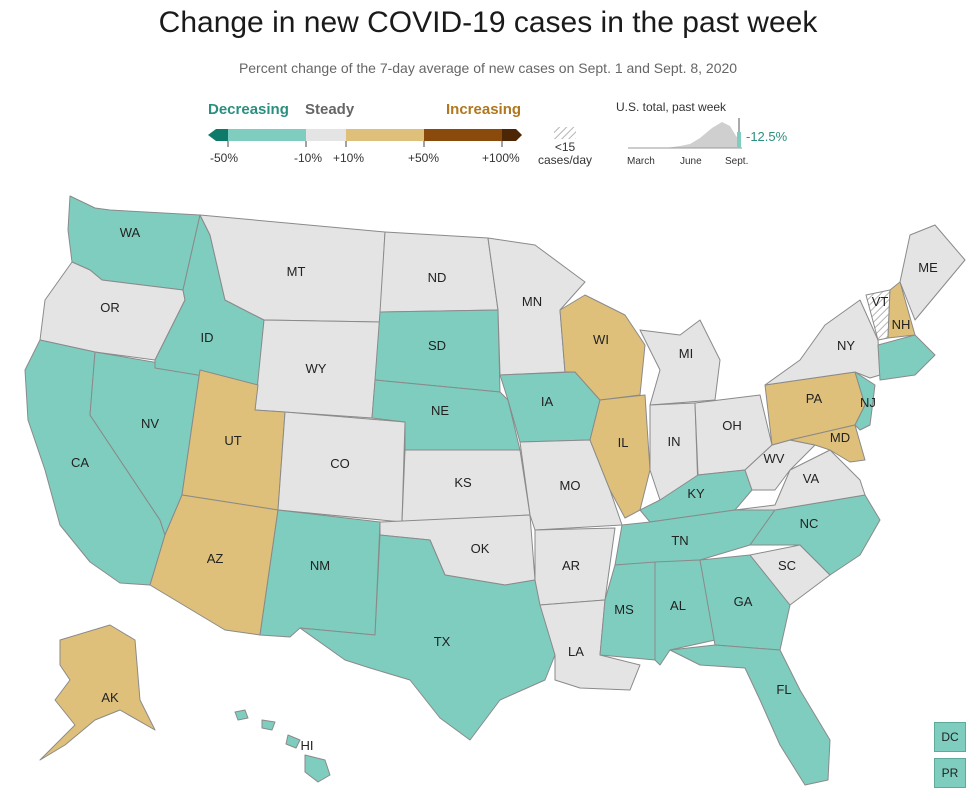 Image resolution: width=976 pixels, height=805 pixels. I want to click on legend-arrow-left, so click(212, 135).